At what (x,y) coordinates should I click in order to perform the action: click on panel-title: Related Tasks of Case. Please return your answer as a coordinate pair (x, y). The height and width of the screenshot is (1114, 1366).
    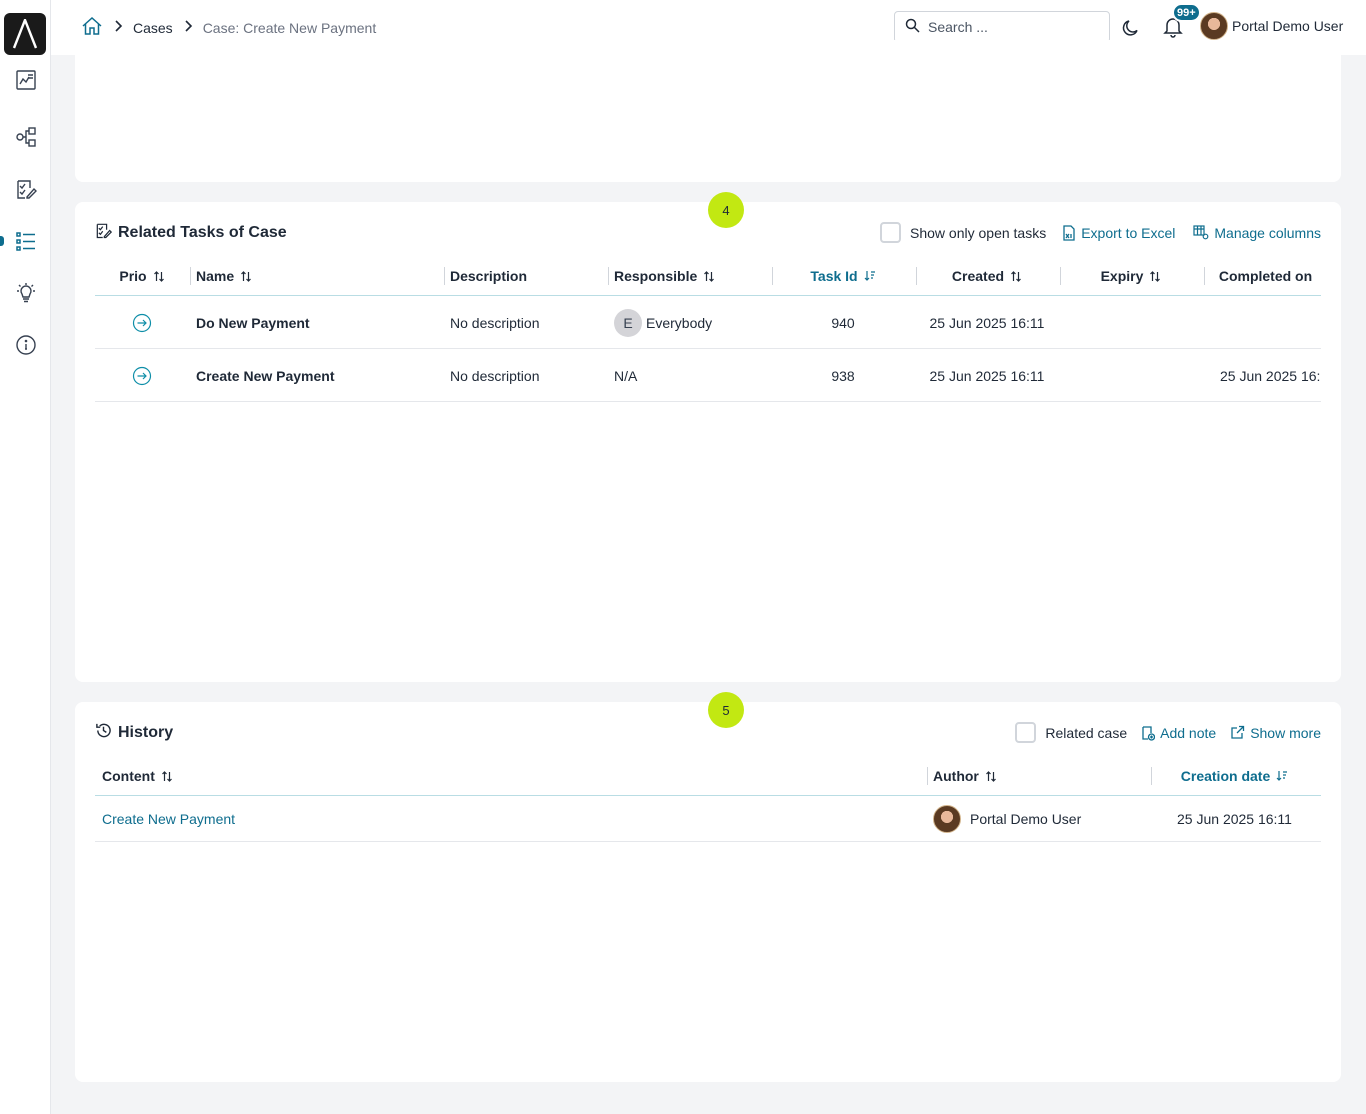
    Looking at the image, I should click on (191, 233).